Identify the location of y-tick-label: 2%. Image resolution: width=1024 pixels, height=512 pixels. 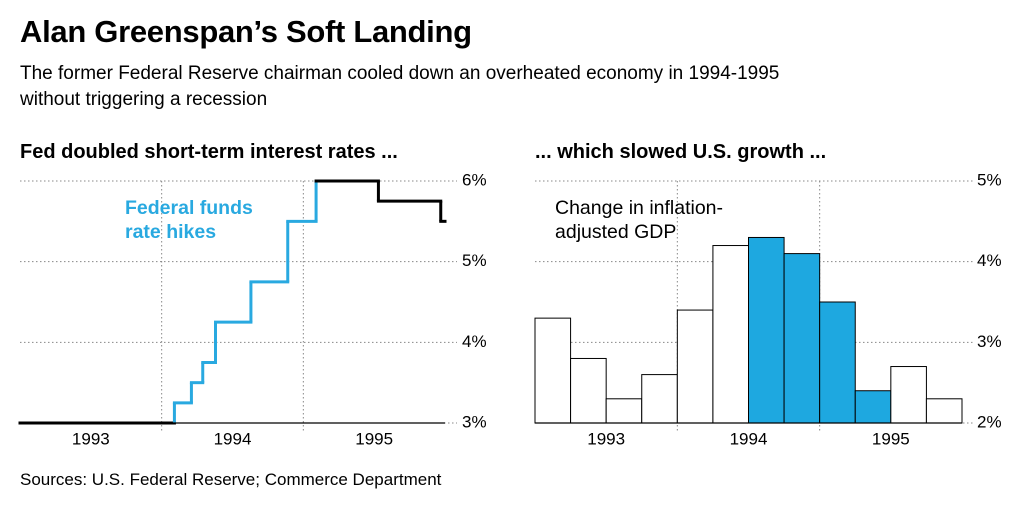
(989, 421).